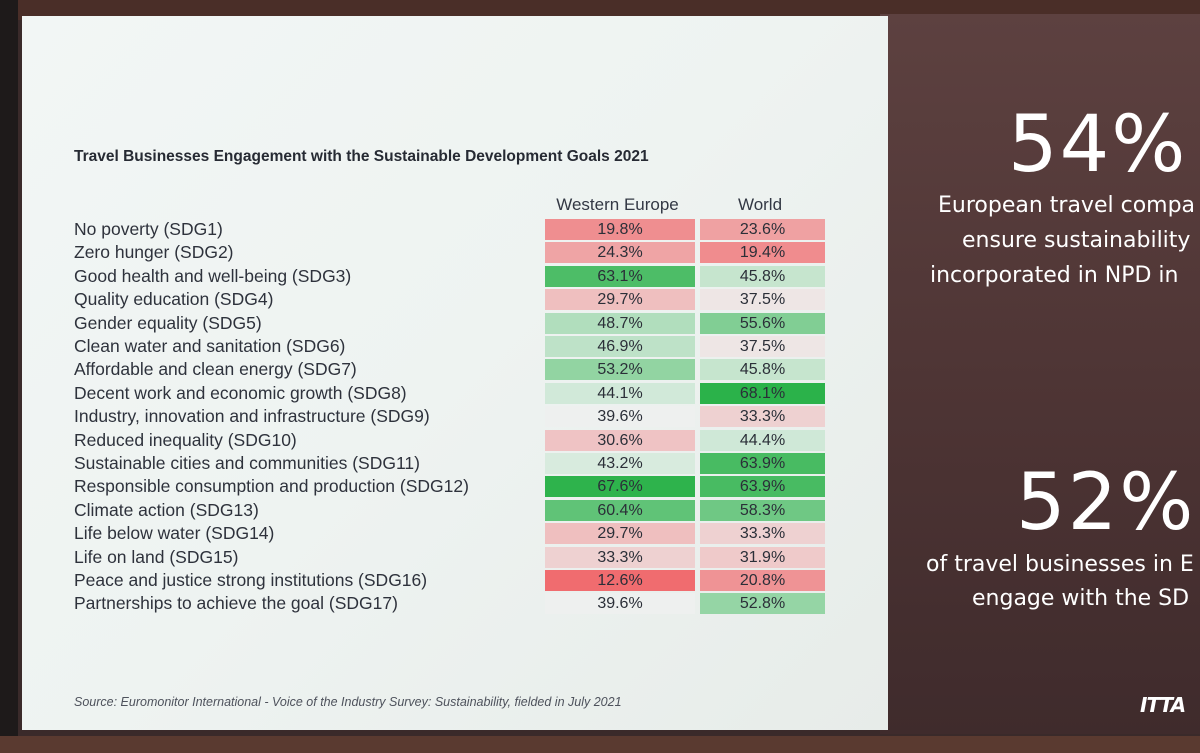 Image resolution: width=1200 pixels, height=753 pixels. I want to click on stat-2-value: 52%, so click(1106, 503).